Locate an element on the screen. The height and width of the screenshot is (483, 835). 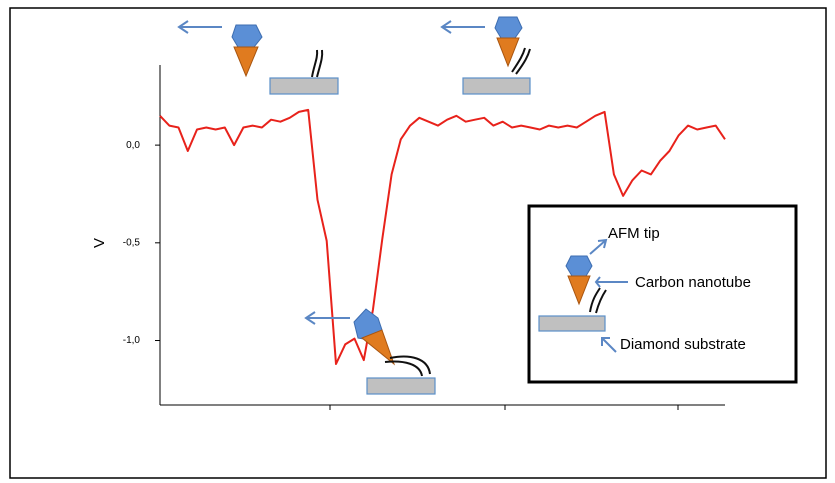
annotation: Diamond substrate is located at coordinates (683, 344).